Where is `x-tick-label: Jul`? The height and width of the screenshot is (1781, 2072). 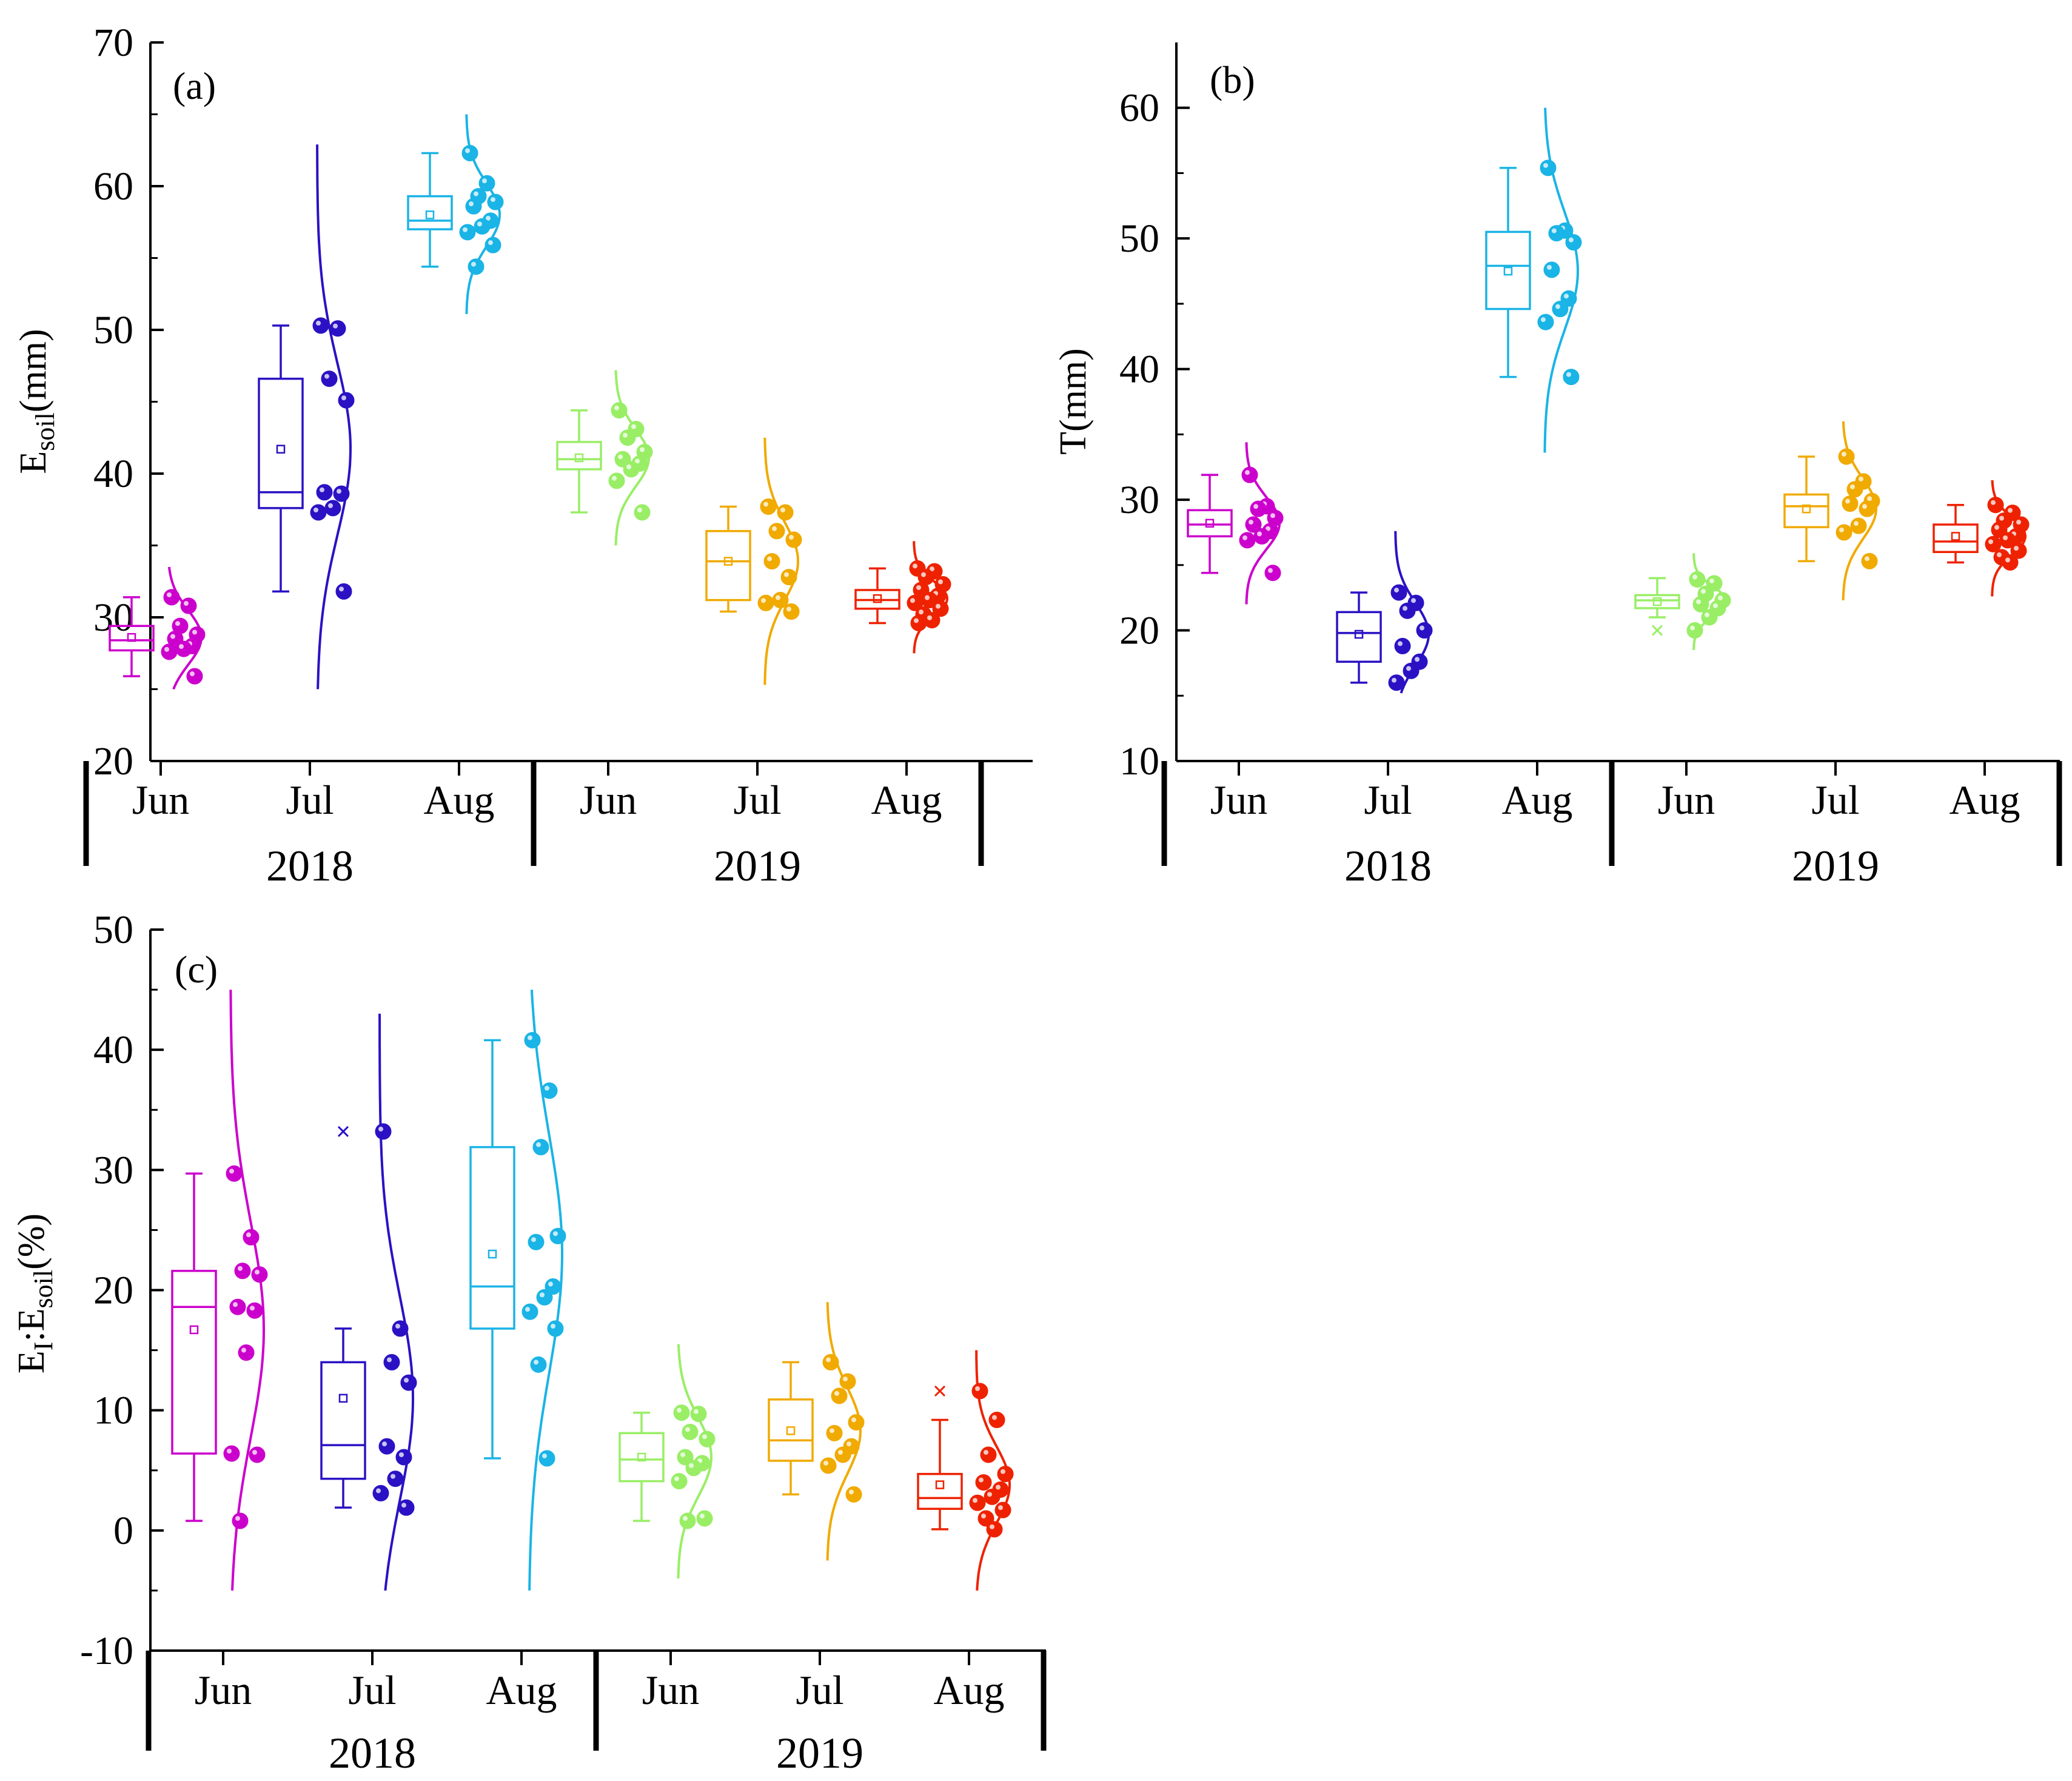 x-tick-label: Jul is located at coordinates (819, 1690).